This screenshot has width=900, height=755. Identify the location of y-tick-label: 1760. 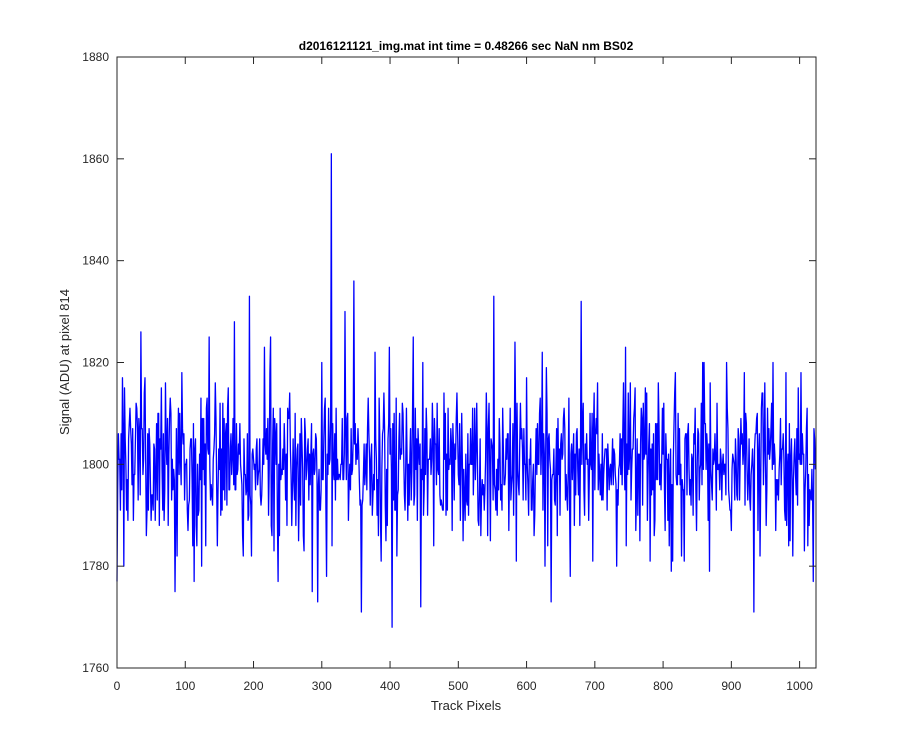
(95, 668).